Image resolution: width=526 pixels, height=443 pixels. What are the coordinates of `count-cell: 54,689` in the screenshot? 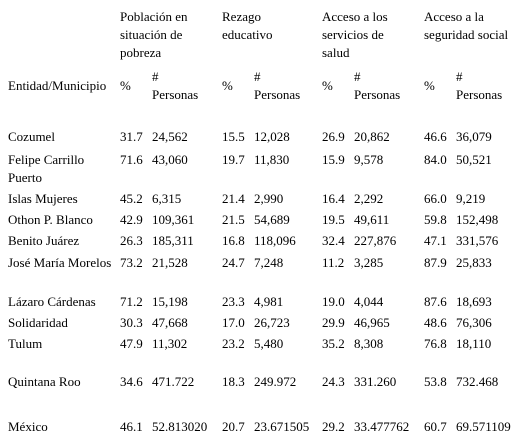 It's located at (272, 219).